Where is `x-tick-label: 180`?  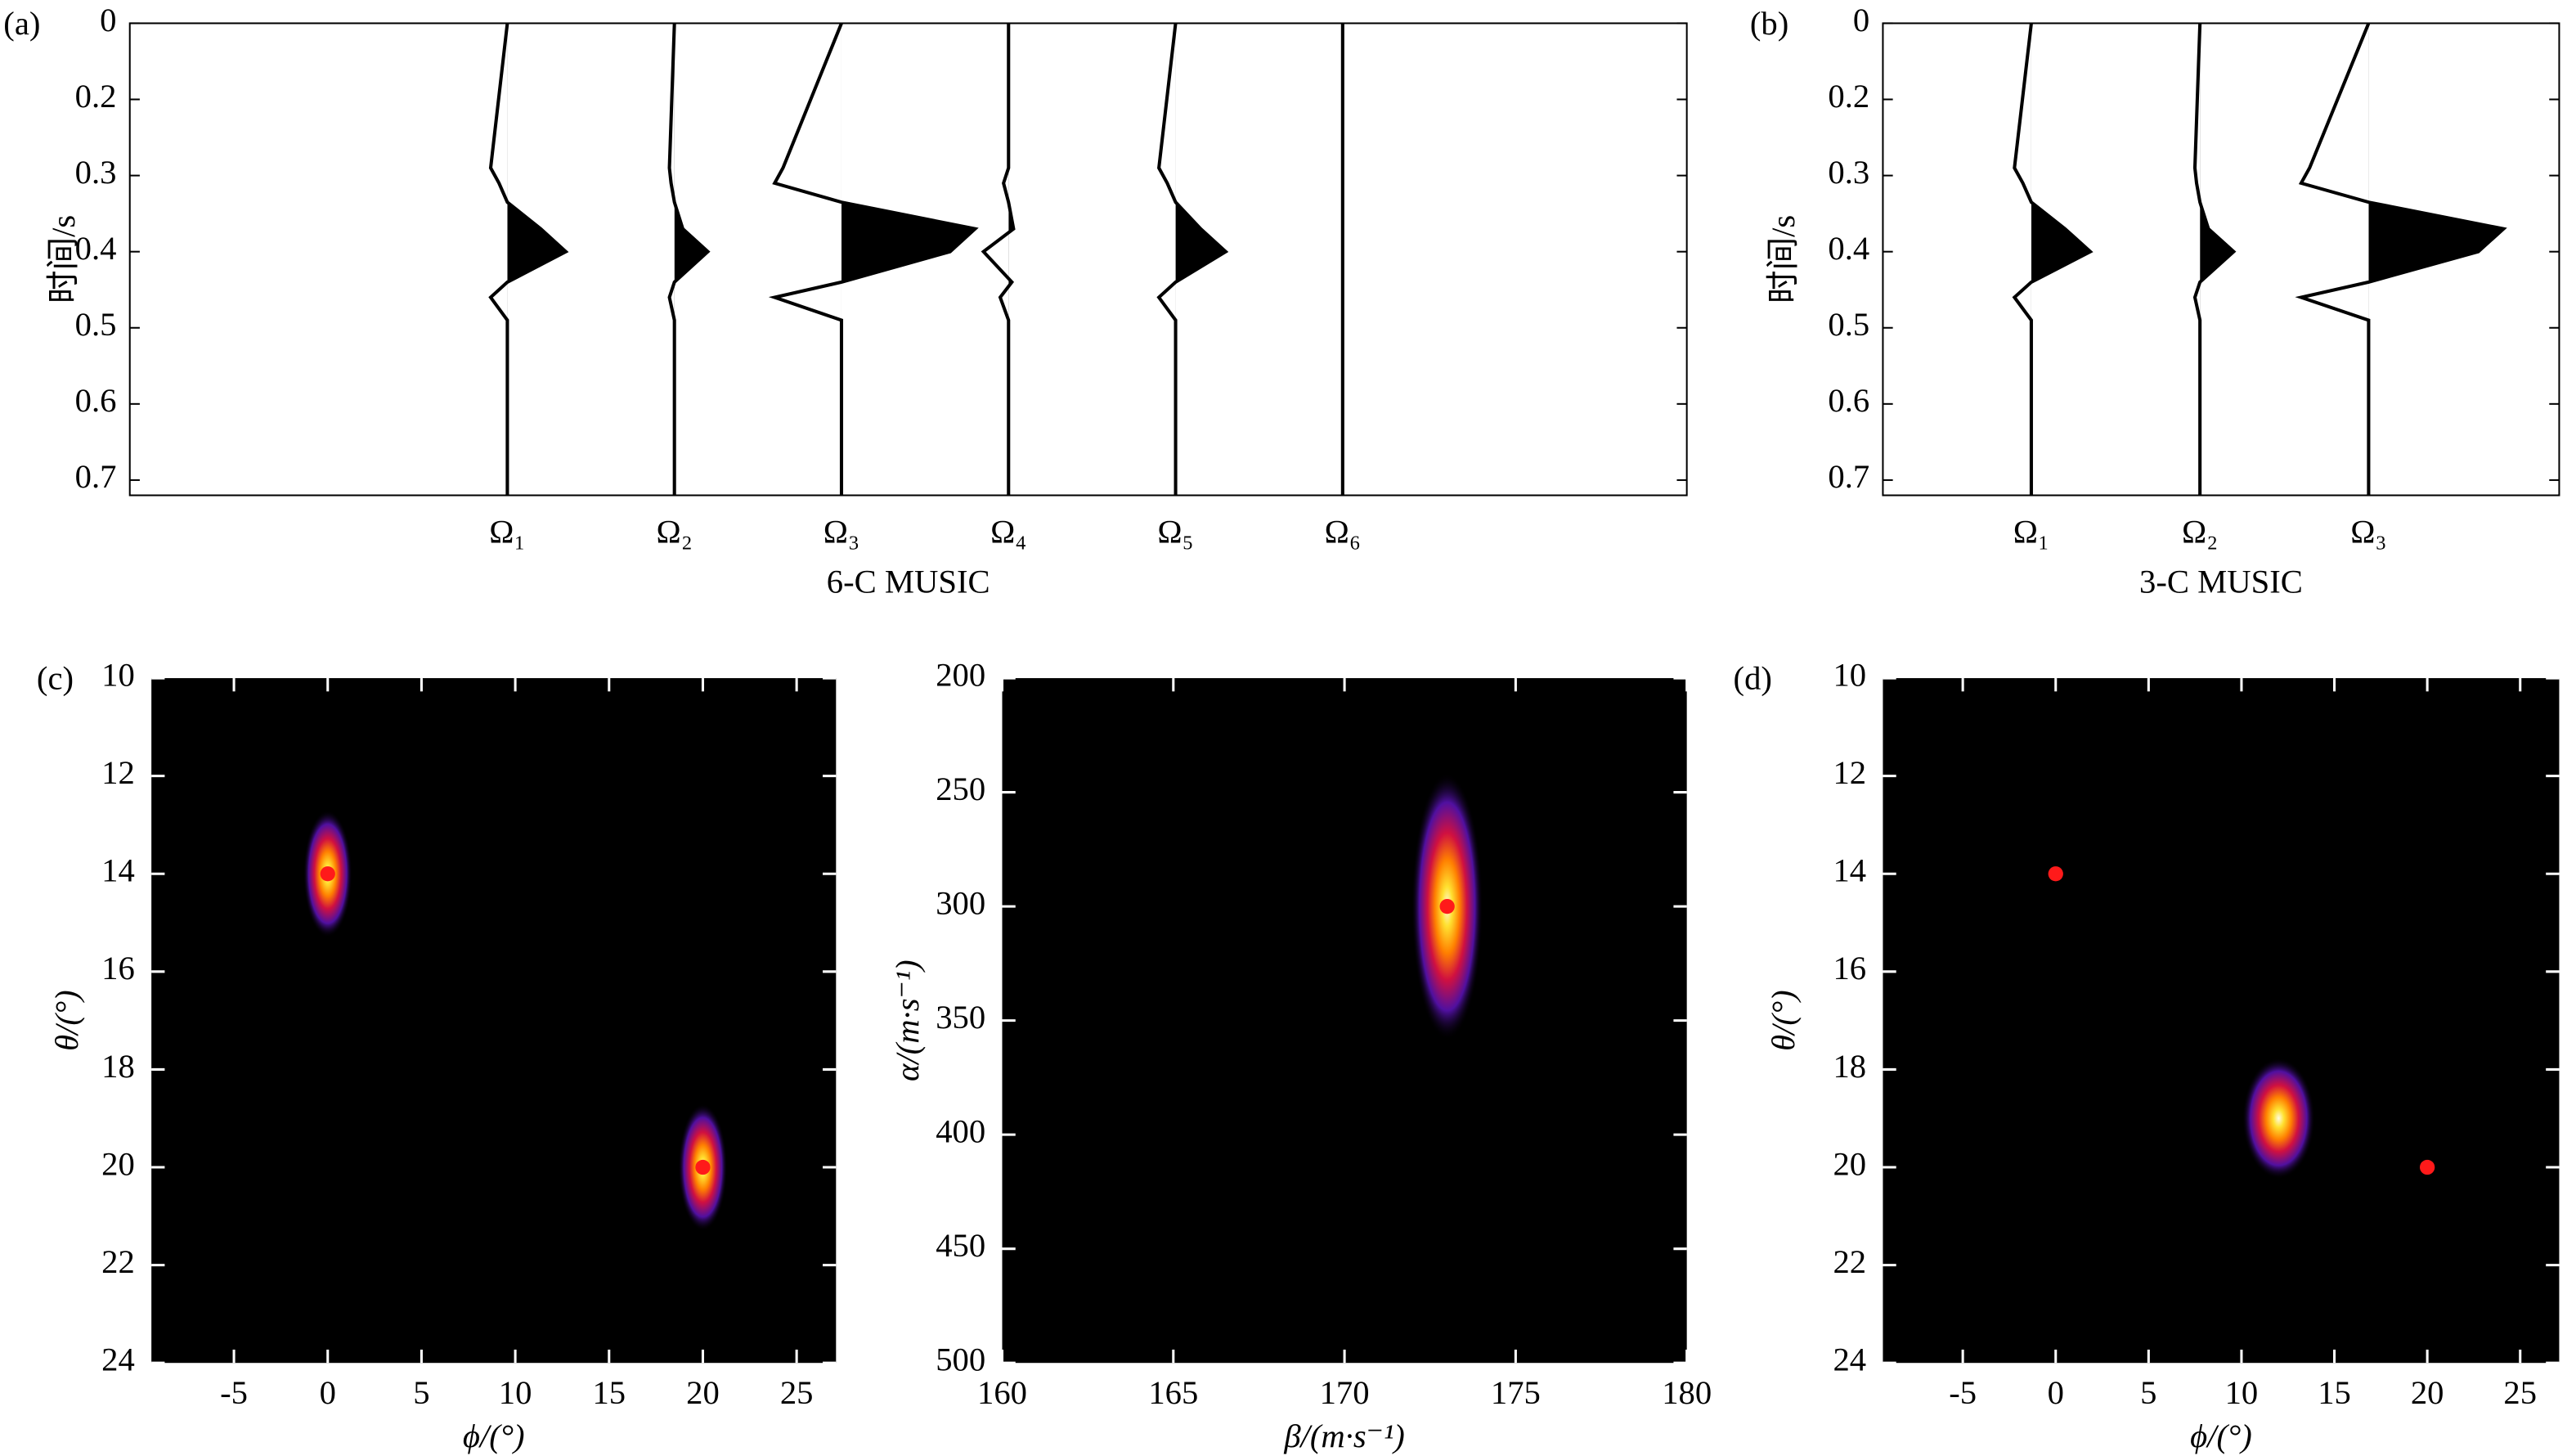 x-tick-label: 180 is located at coordinates (1687, 1392).